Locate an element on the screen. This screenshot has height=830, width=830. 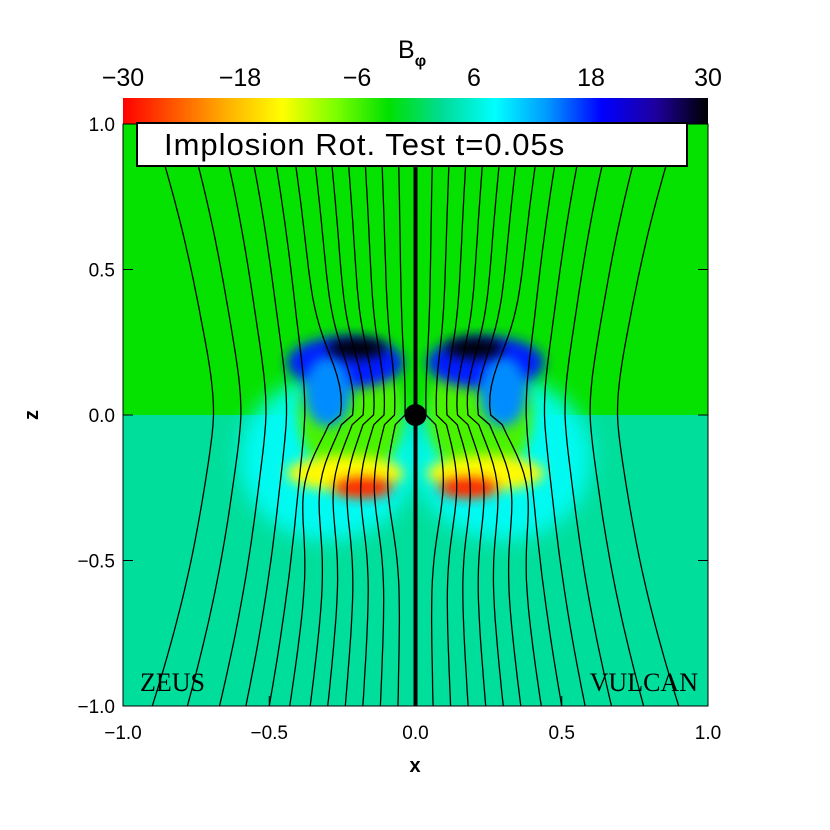
colorbar-ticks: −30 −18 −6 6 18 30 is located at coordinates (412, 78).